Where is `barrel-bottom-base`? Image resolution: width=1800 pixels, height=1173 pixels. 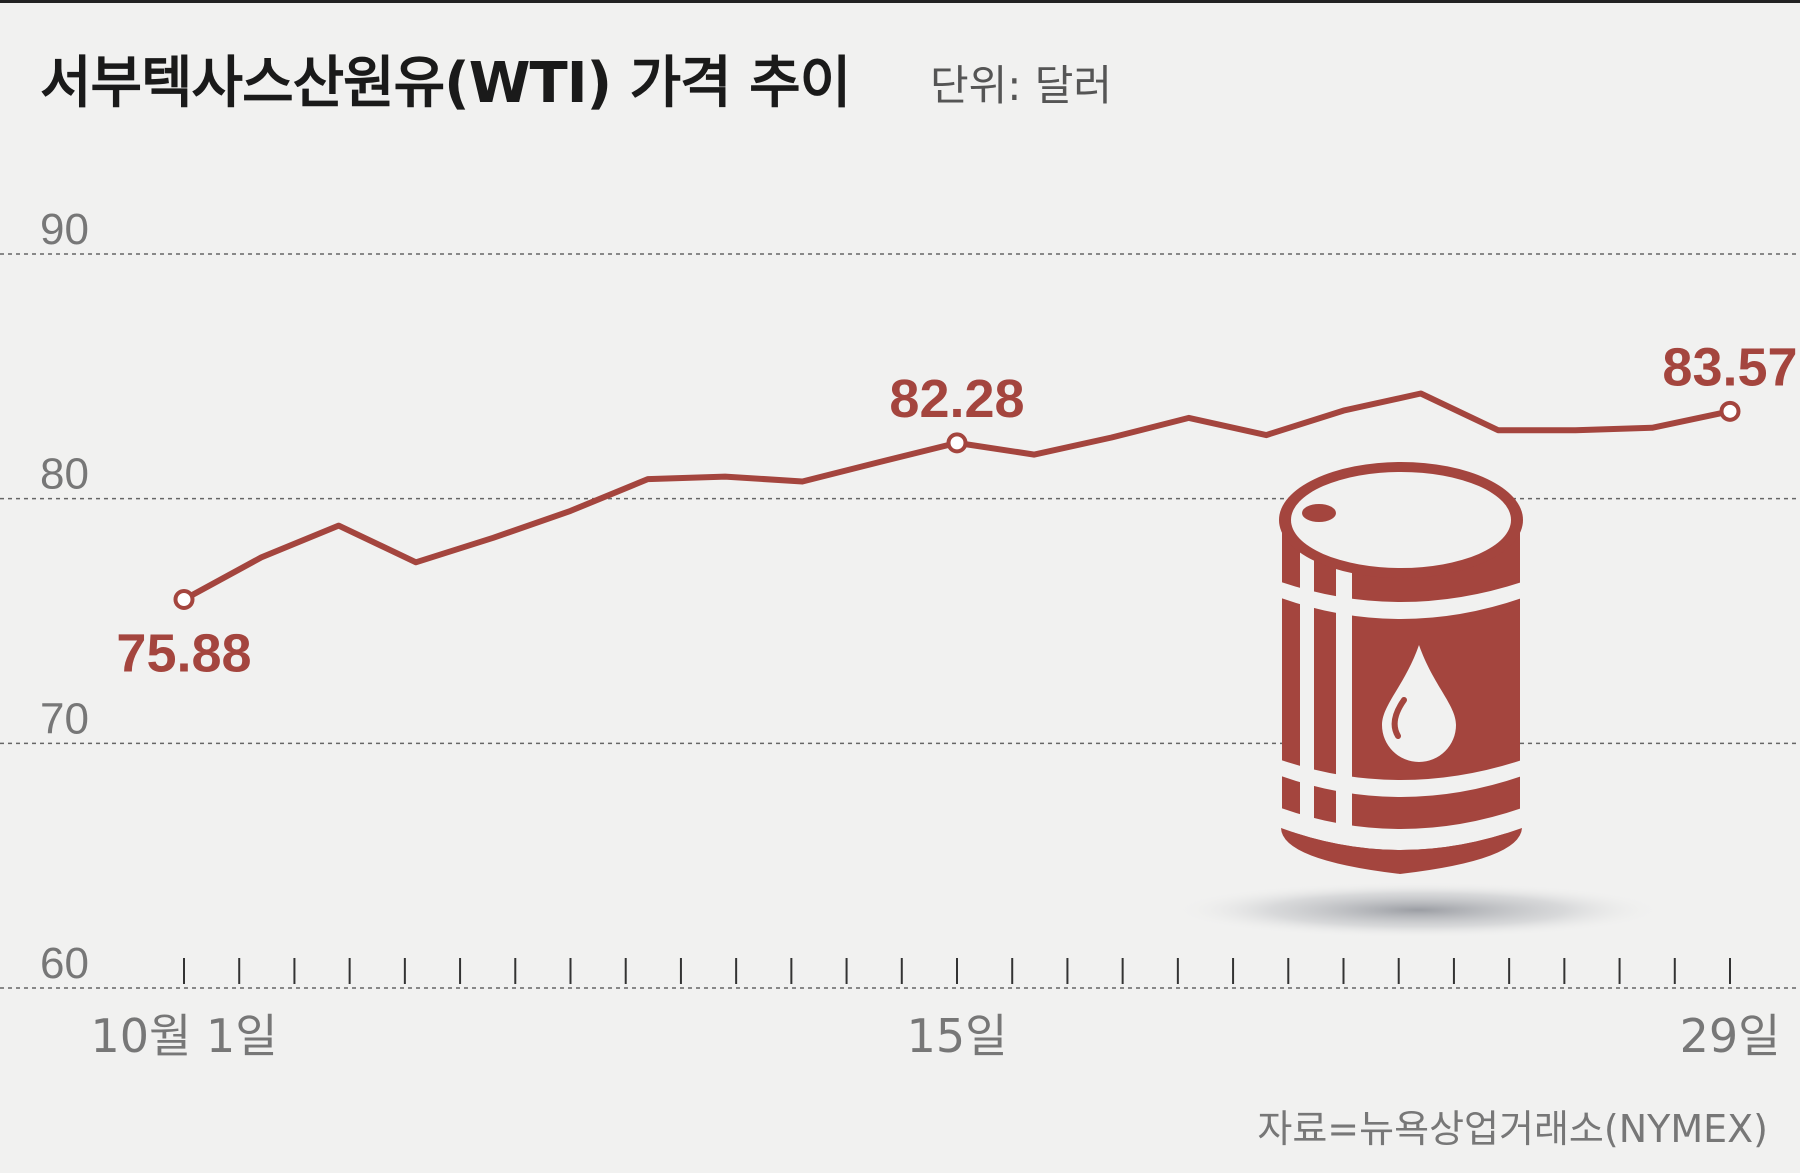
barrel-bottom-base is located at coordinates (1401, 851).